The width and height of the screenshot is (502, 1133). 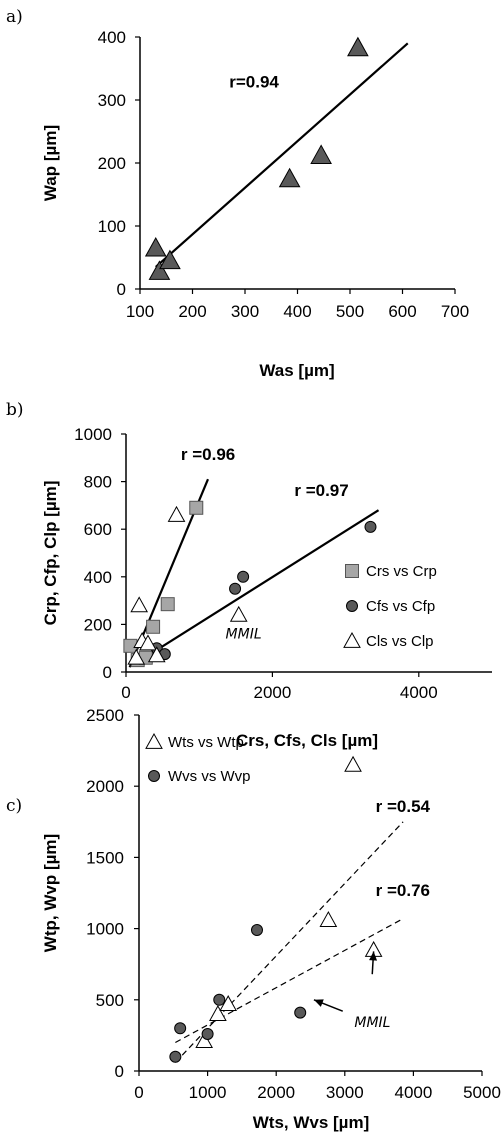 What do you see at coordinates (402, 311) in the screenshot?
I see `x-tick-label: 600` at bounding box center [402, 311].